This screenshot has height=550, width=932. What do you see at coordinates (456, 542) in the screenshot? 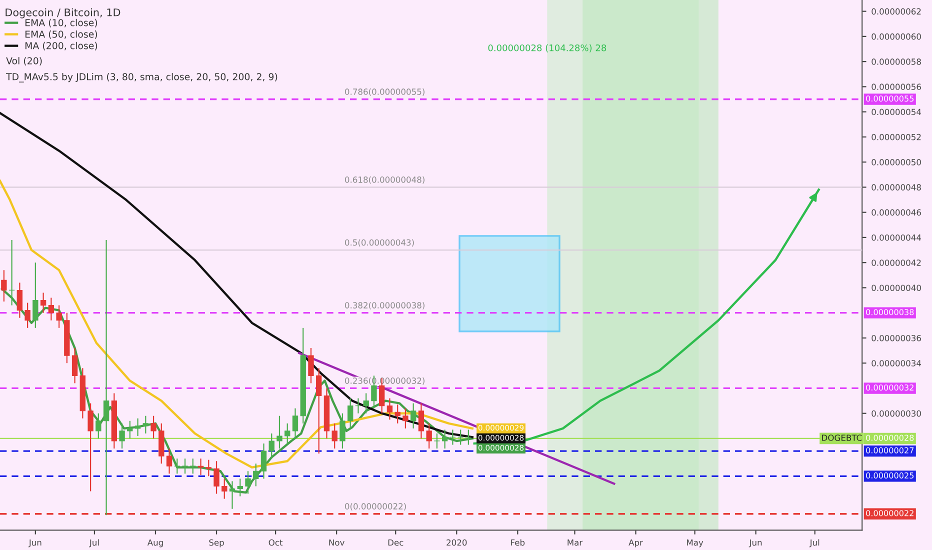
I see `x-tick-label: 2020` at bounding box center [456, 542].